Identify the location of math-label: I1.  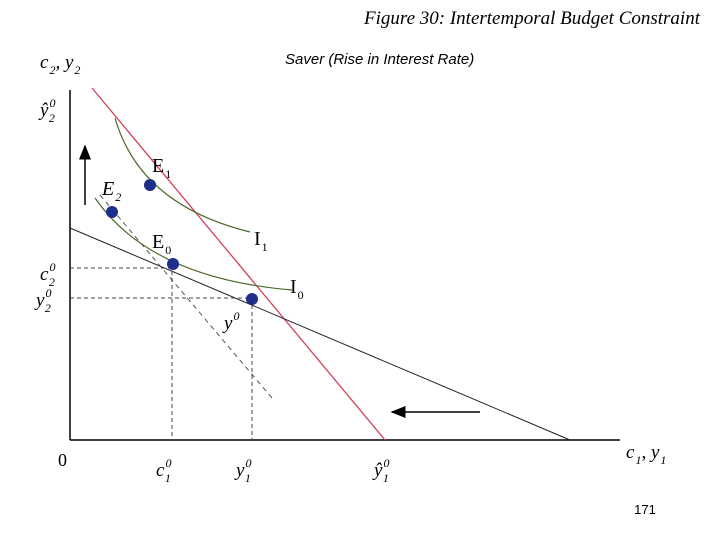
(261, 241).